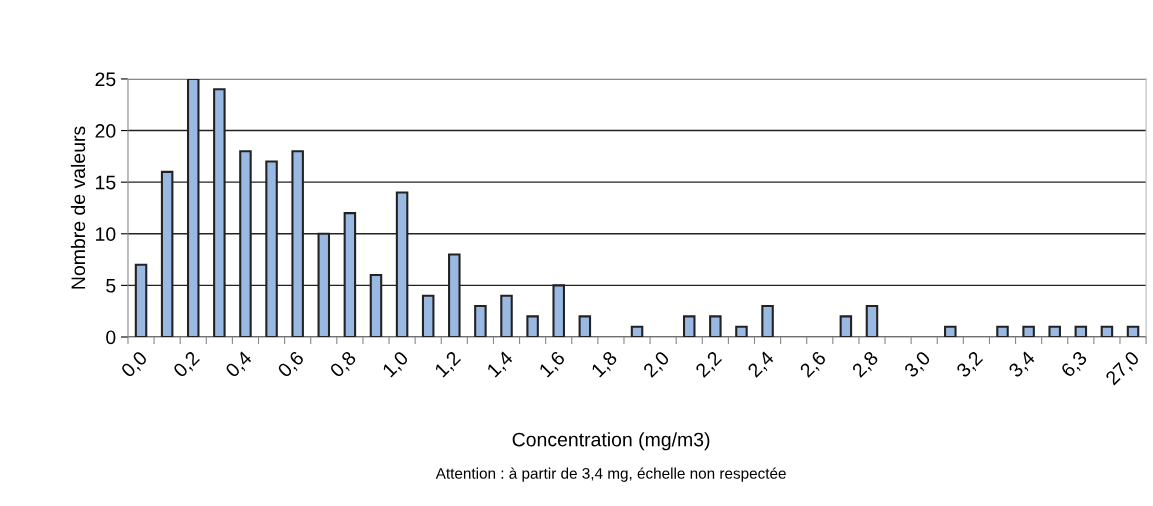 The height and width of the screenshot is (506, 1153). What do you see at coordinates (396, 365) in the screenshot?
I see `x-tick-label: 1,0` at bounding box center [396, 365].